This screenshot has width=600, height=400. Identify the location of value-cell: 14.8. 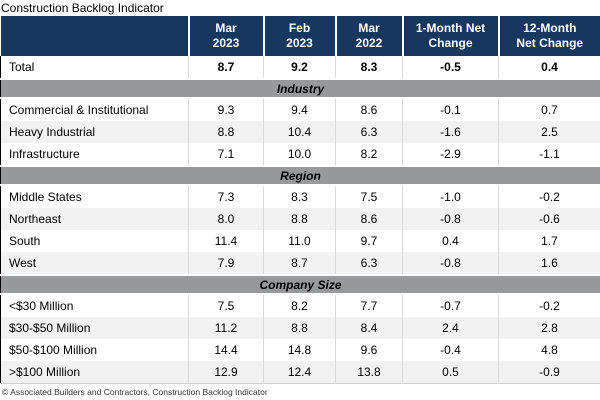
(299, 350).